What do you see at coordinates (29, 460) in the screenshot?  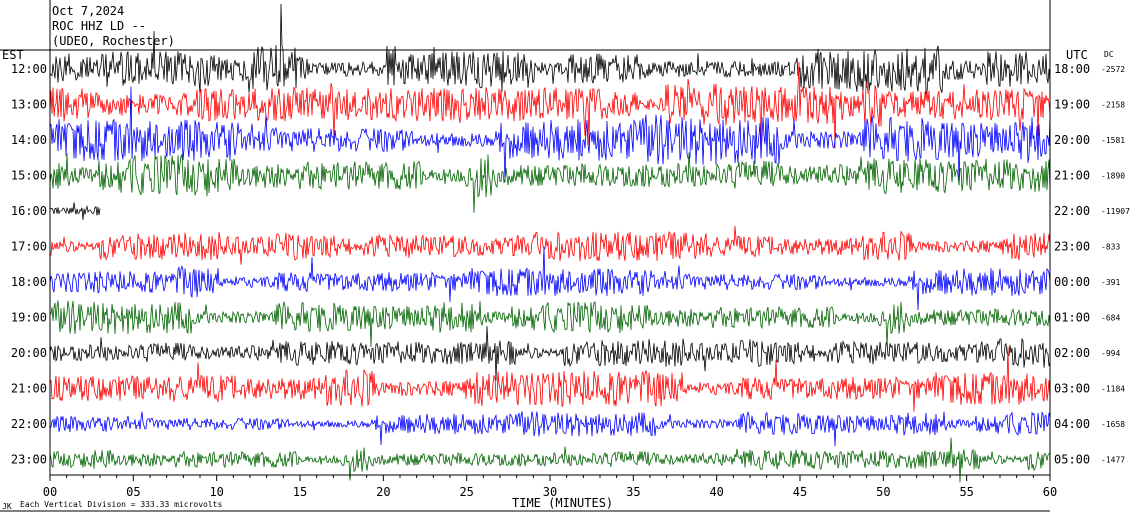 I see `est-label-2300: 23:00` at bounding box center [29, 460].